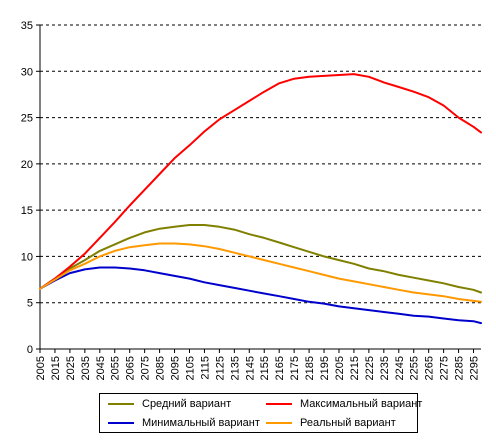 This screenshot has height=447, width=496. Describe the element at coordinates (475, 368) in the screenshot. I see `x-tick-label-2295: 2295` at that location.